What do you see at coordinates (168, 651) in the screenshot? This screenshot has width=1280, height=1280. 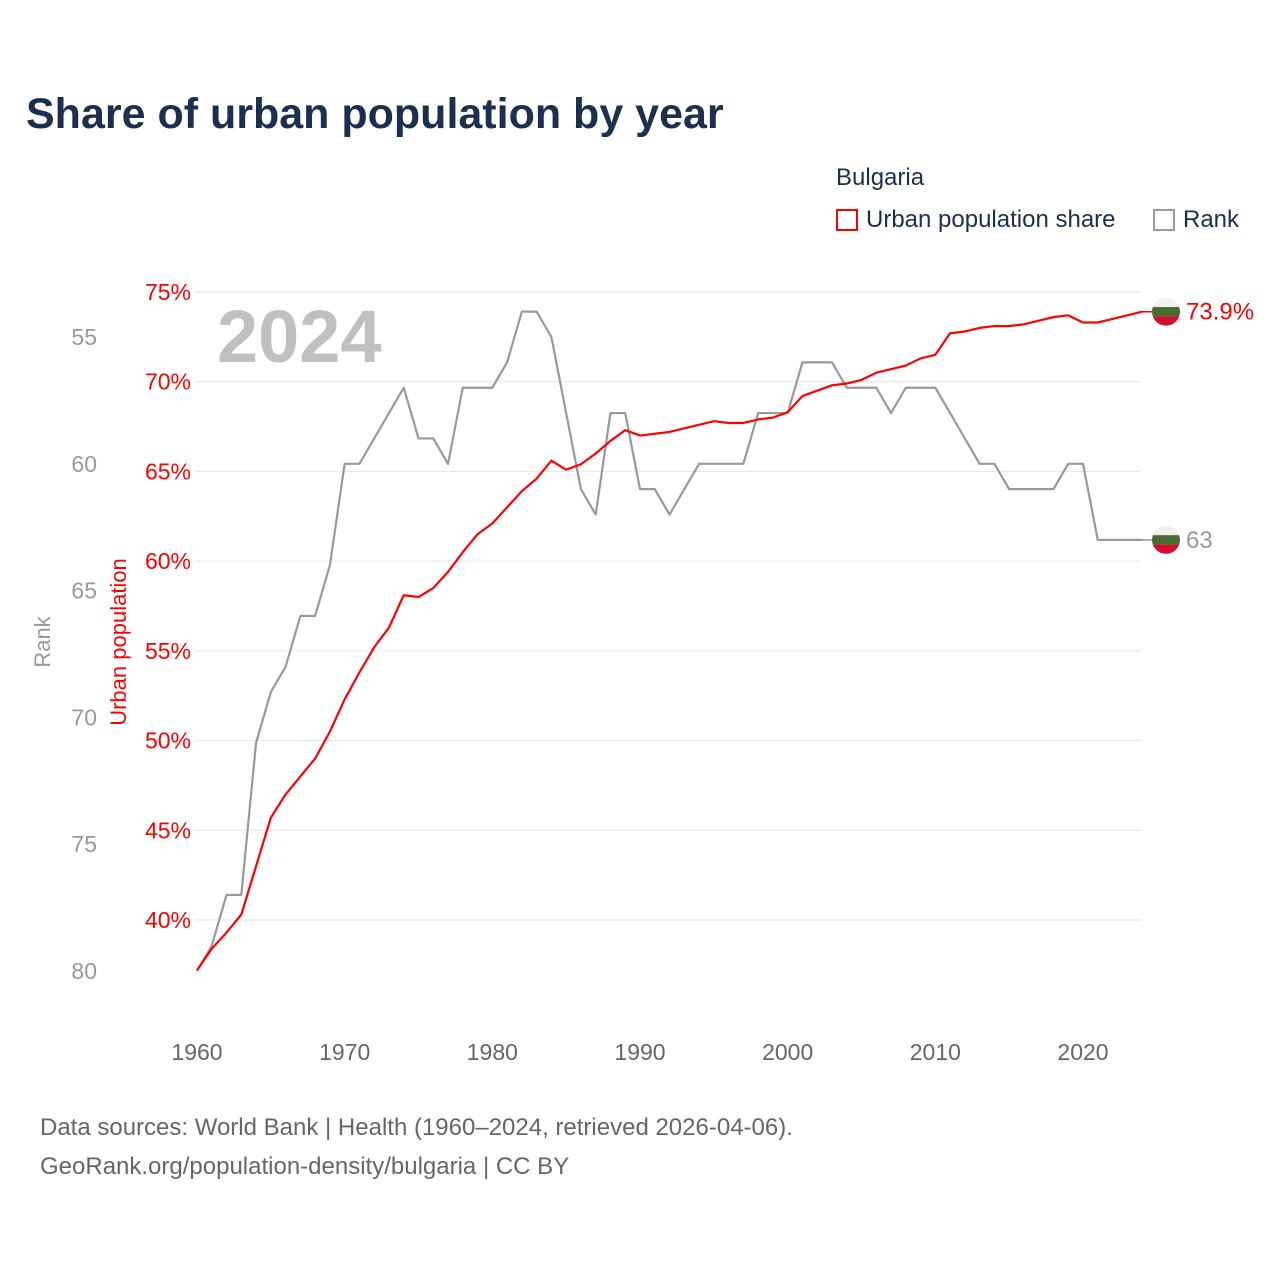 I see `urban-tick-label: 55%` at bounding box center [168, 651].